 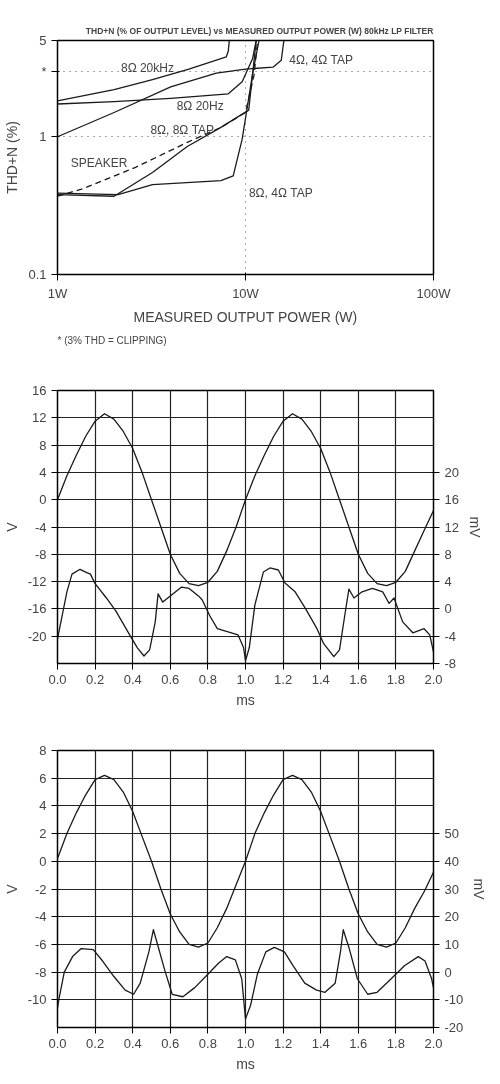 I want to click on y-tick-label: 6, so click(x=43, y=778).